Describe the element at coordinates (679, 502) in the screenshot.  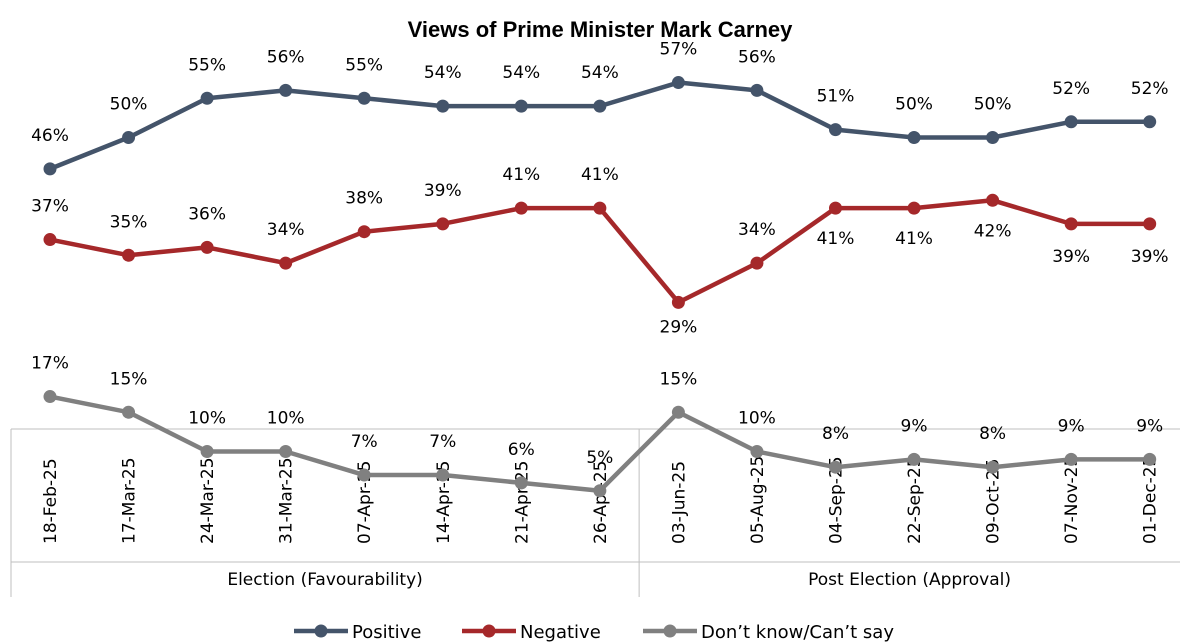
I see `x-tick-label: 03-Jun-25` at that location.